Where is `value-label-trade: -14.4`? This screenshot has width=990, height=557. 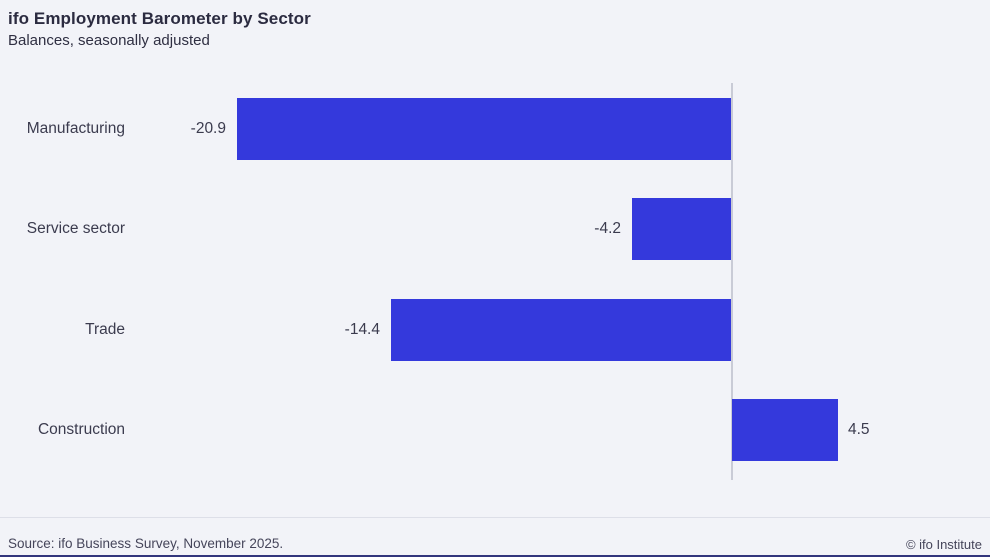
value-label-trade: -14.4 is located at coordinates (362, 329).